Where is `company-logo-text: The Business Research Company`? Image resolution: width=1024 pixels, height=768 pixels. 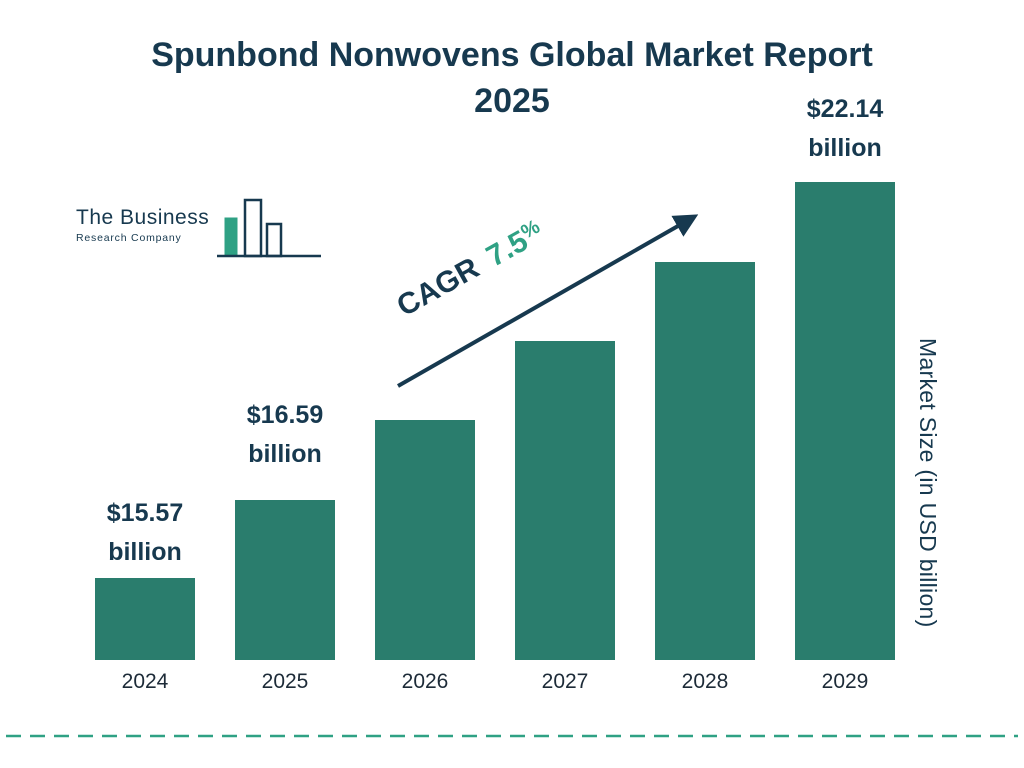
company-logo-text: The Business Research Company is located at coordinates (142, 221).